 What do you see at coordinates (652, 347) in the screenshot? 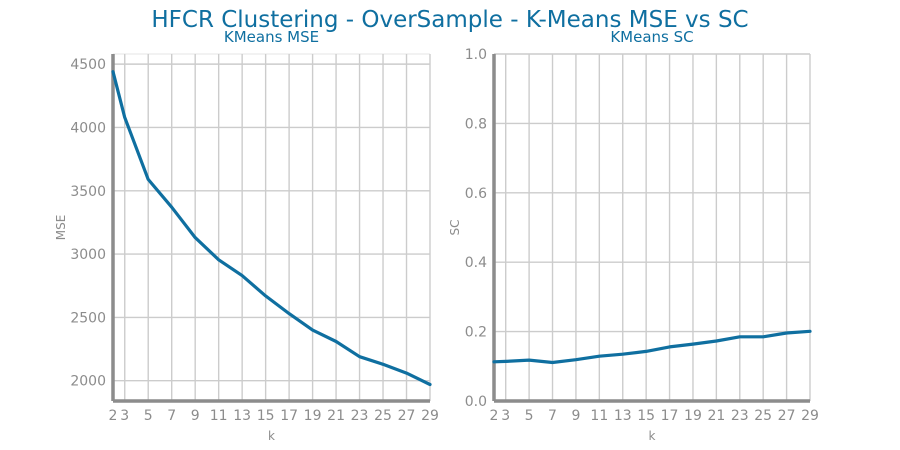
I see `sc-series-line` at bounding box center [652, 347].